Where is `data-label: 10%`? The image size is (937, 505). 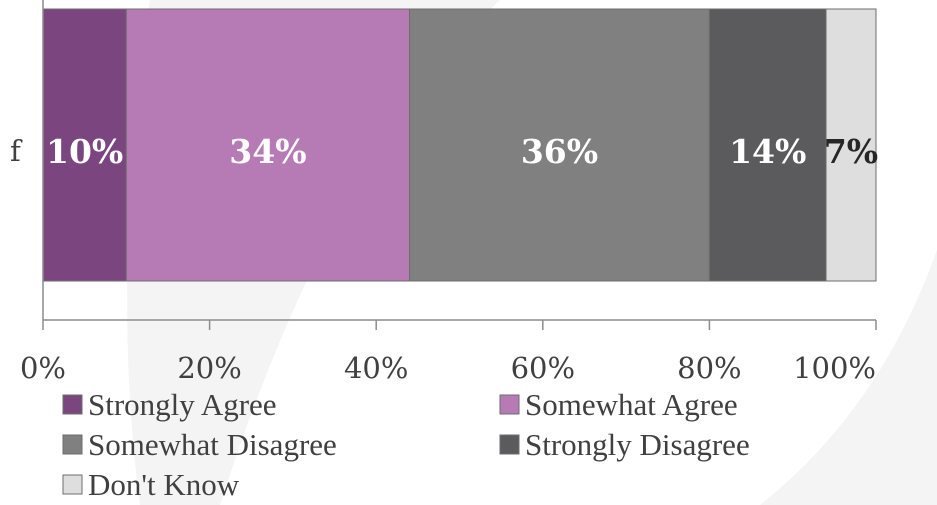
data-label: 10% is located at coordinates (84, 151).